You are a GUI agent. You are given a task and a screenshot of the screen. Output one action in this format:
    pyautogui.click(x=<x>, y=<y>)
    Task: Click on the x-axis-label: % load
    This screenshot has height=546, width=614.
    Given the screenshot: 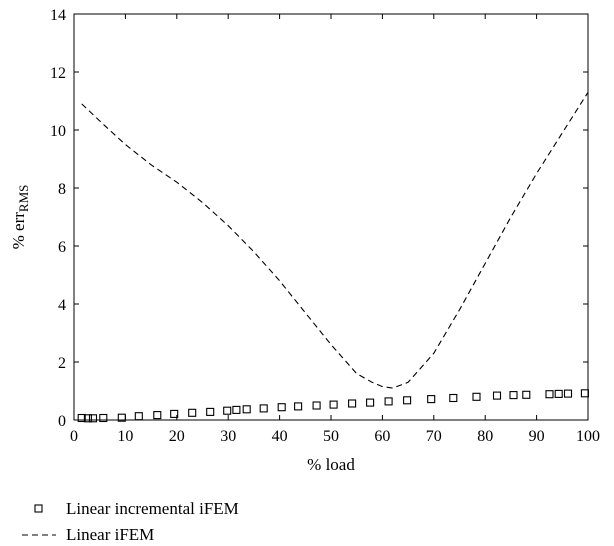 What is the action you would take?
    pyautogui.click(x=331, y=464)
    